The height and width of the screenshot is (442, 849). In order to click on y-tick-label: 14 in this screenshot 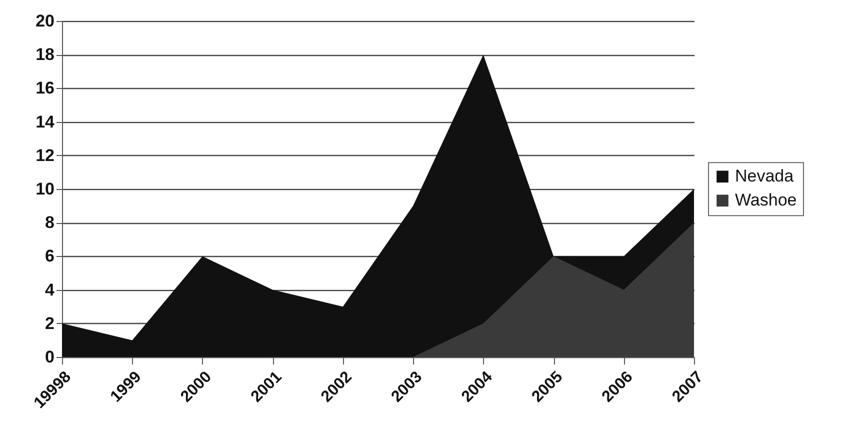, I will do `click(46, 122)`.